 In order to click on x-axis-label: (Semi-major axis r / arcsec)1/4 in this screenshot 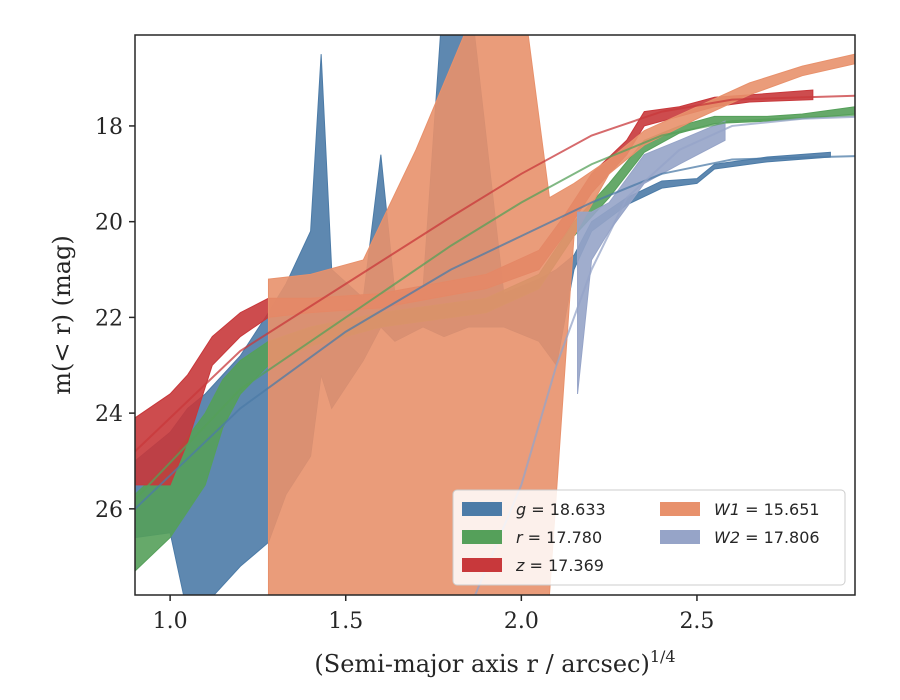, I will do `click(494, 662)`.